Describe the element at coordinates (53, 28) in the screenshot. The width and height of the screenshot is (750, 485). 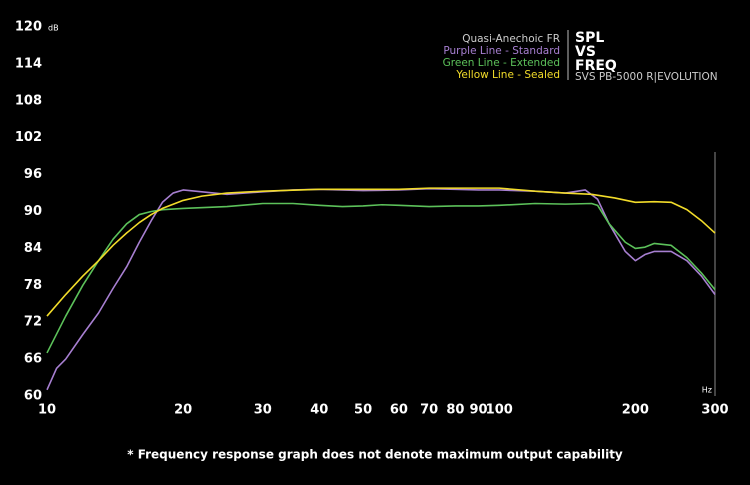
I see `y-unit: dB` at that location.